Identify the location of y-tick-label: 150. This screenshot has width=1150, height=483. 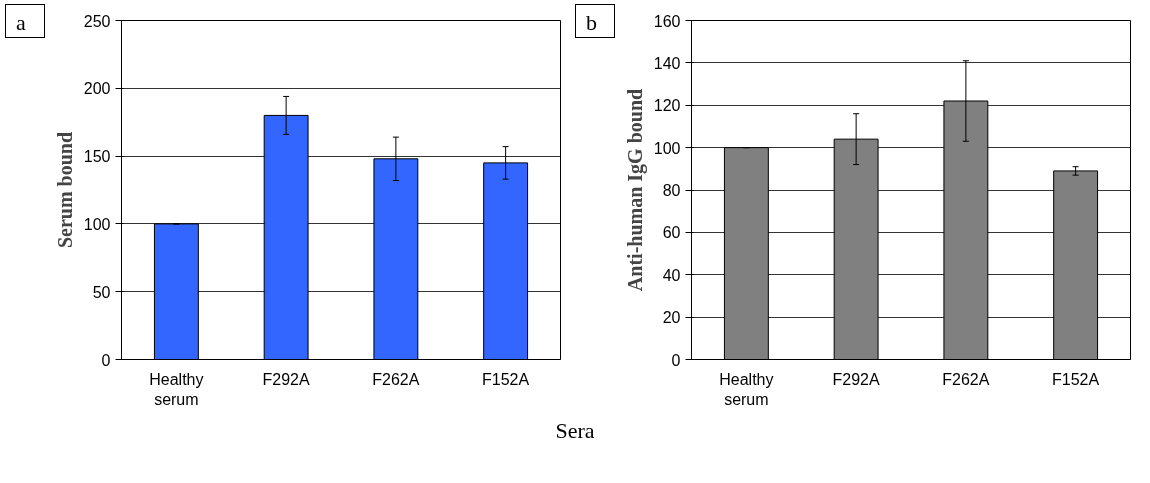
(97, 157).